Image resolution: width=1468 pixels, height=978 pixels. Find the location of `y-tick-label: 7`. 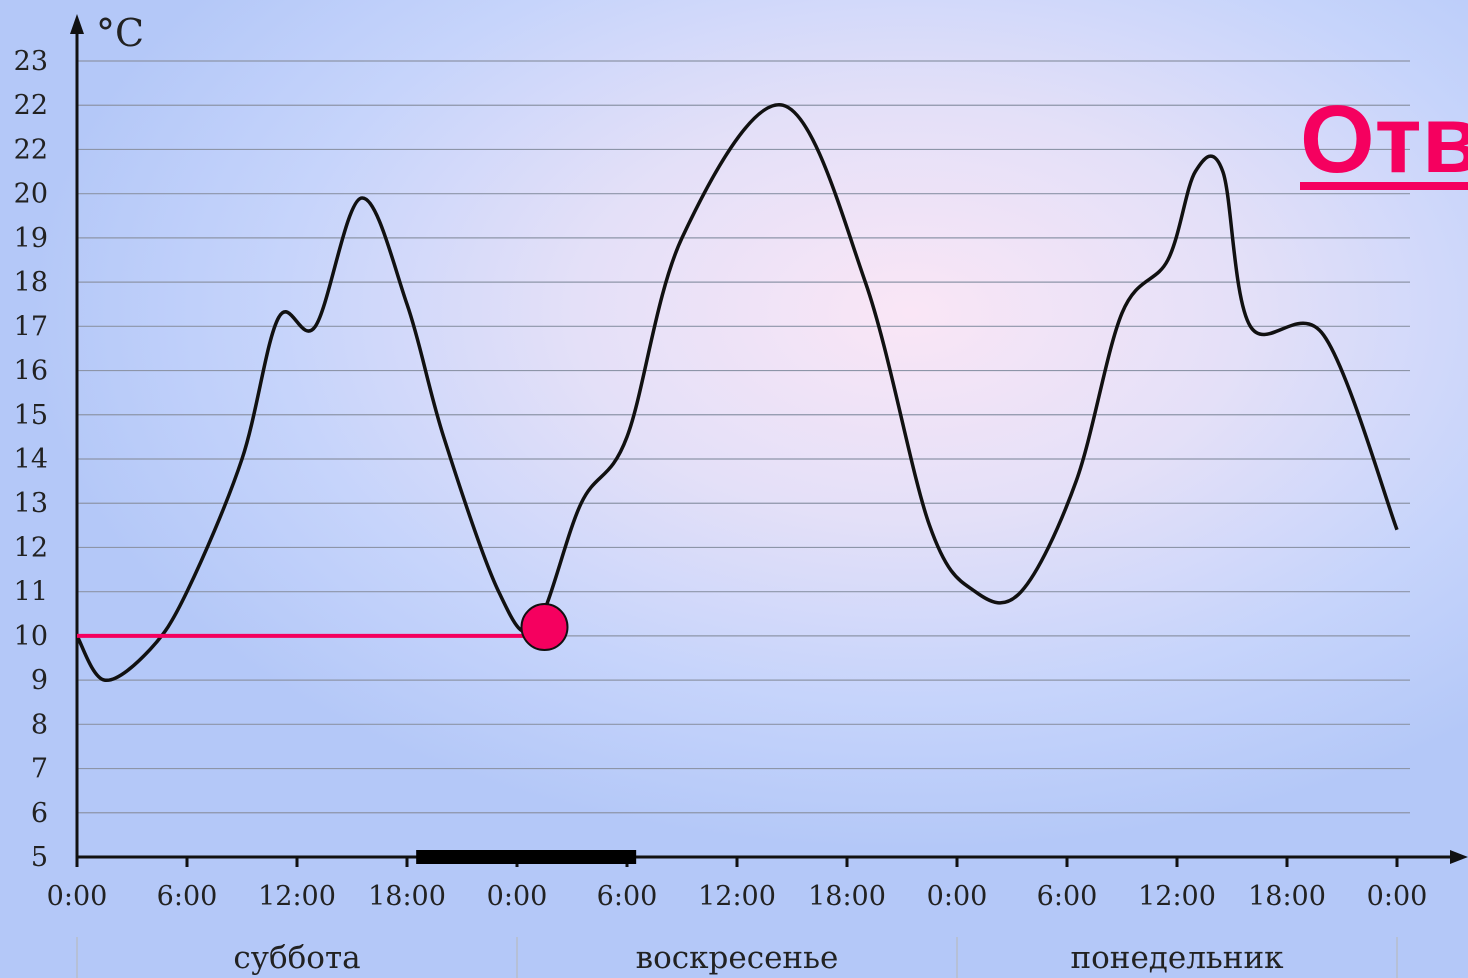

y-tick-label: 7 is located at coordinates (39, 769).